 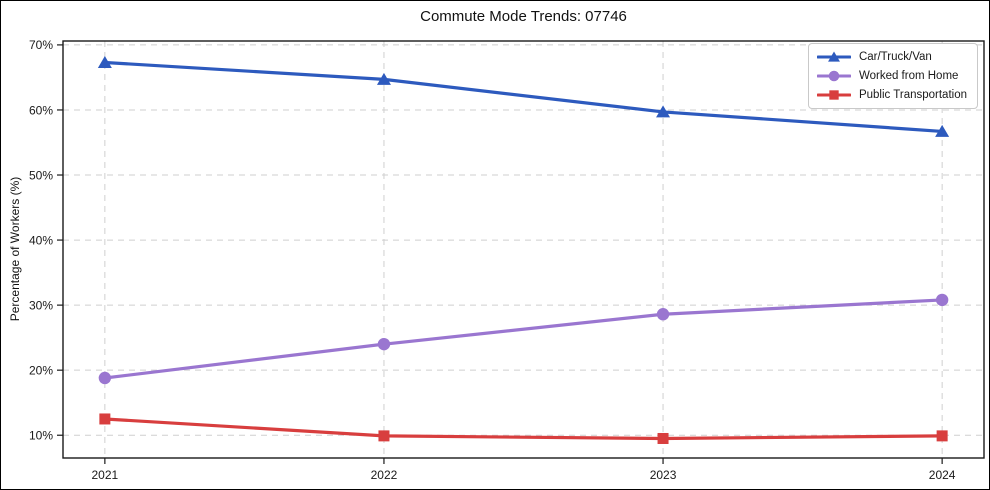 What do you see at coordinates (942, 475) in the screenshot?
I see `x-tick-label: 2024` at bounding box center [942, 475].